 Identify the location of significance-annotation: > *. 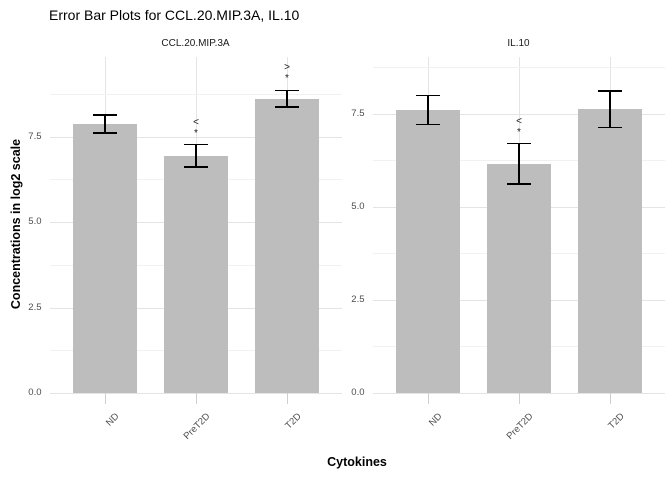
(287, 73).